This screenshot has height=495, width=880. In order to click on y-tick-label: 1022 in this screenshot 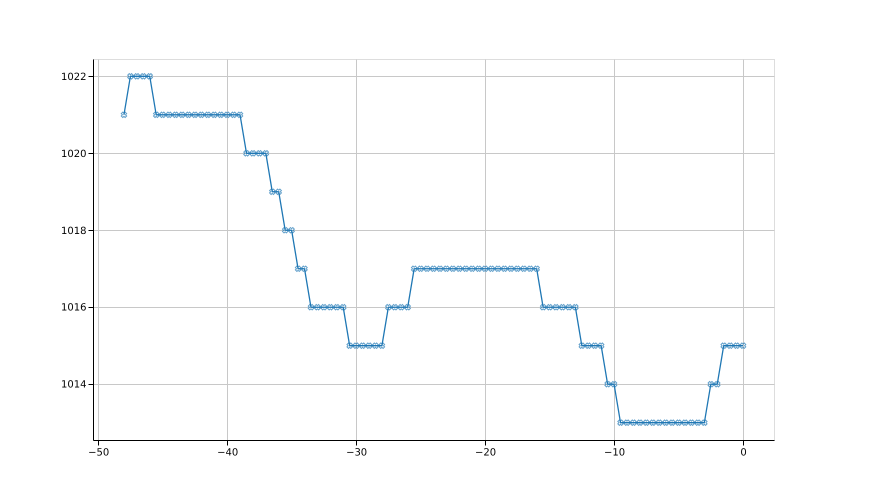, I will do `click(73, 77)`.